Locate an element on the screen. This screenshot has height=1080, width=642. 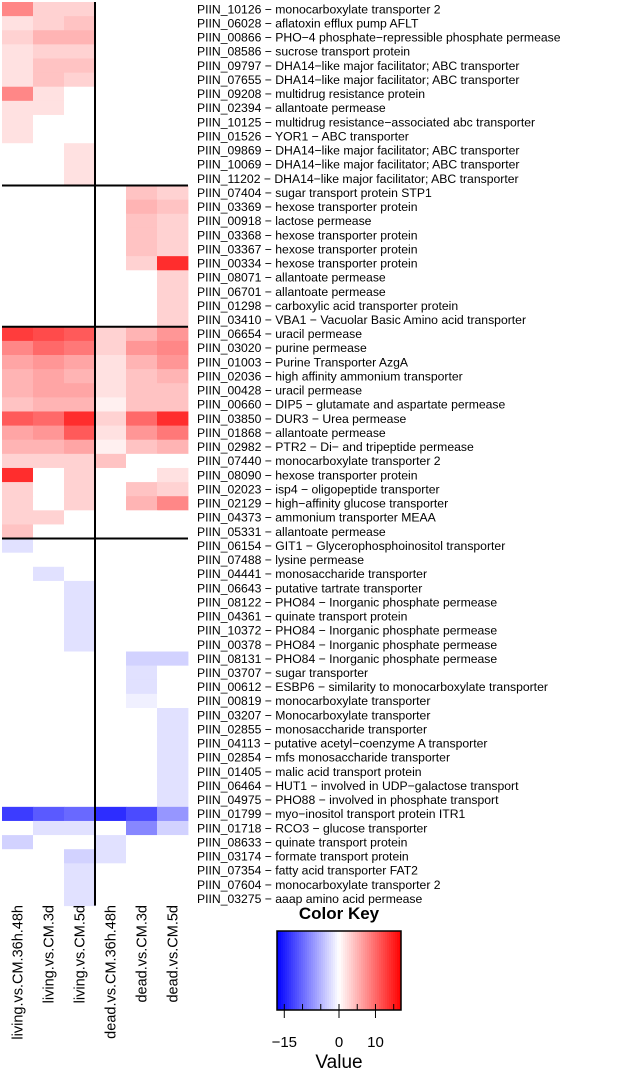
row-label: PIIN_07488 − lysine permease is located at coordinates (280, 560).